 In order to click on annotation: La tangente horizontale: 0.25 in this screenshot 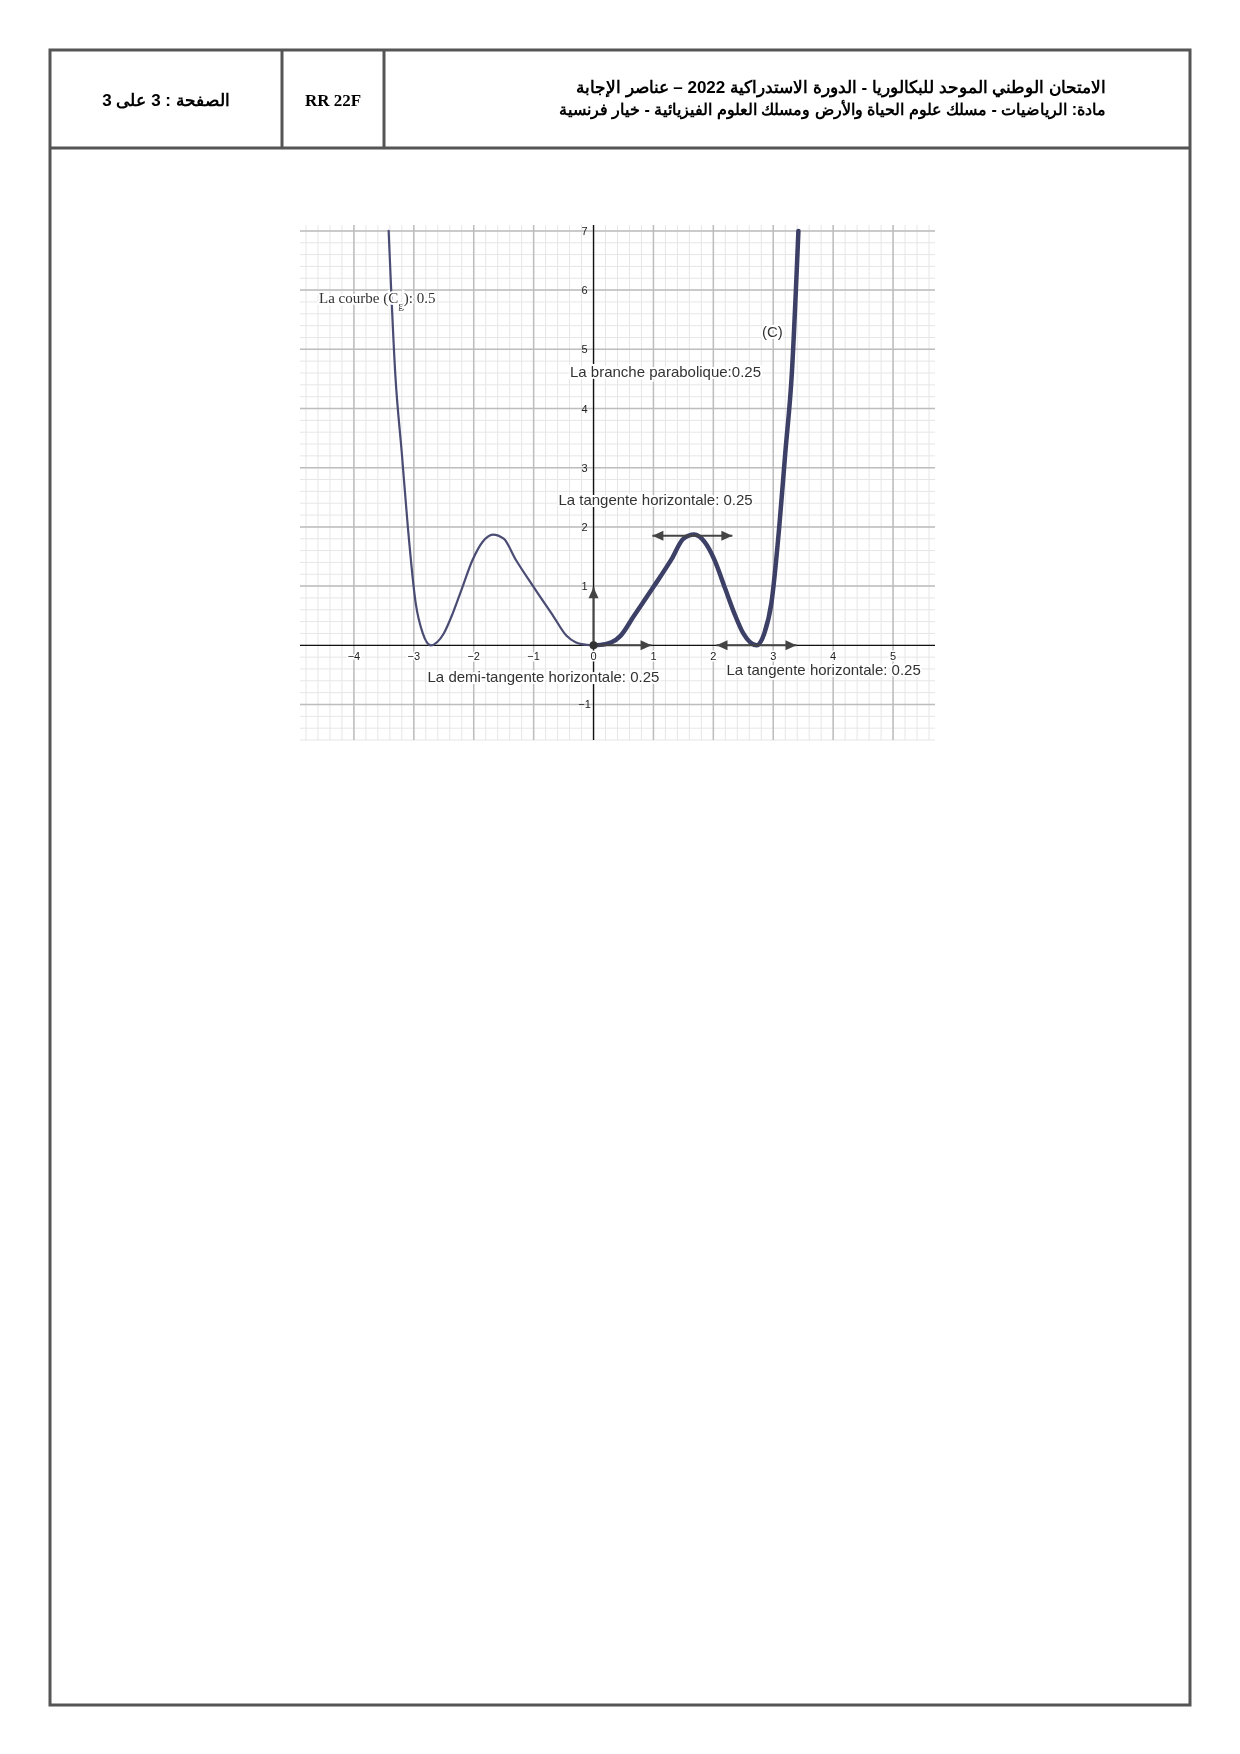, I will do `click(823, 670)`.